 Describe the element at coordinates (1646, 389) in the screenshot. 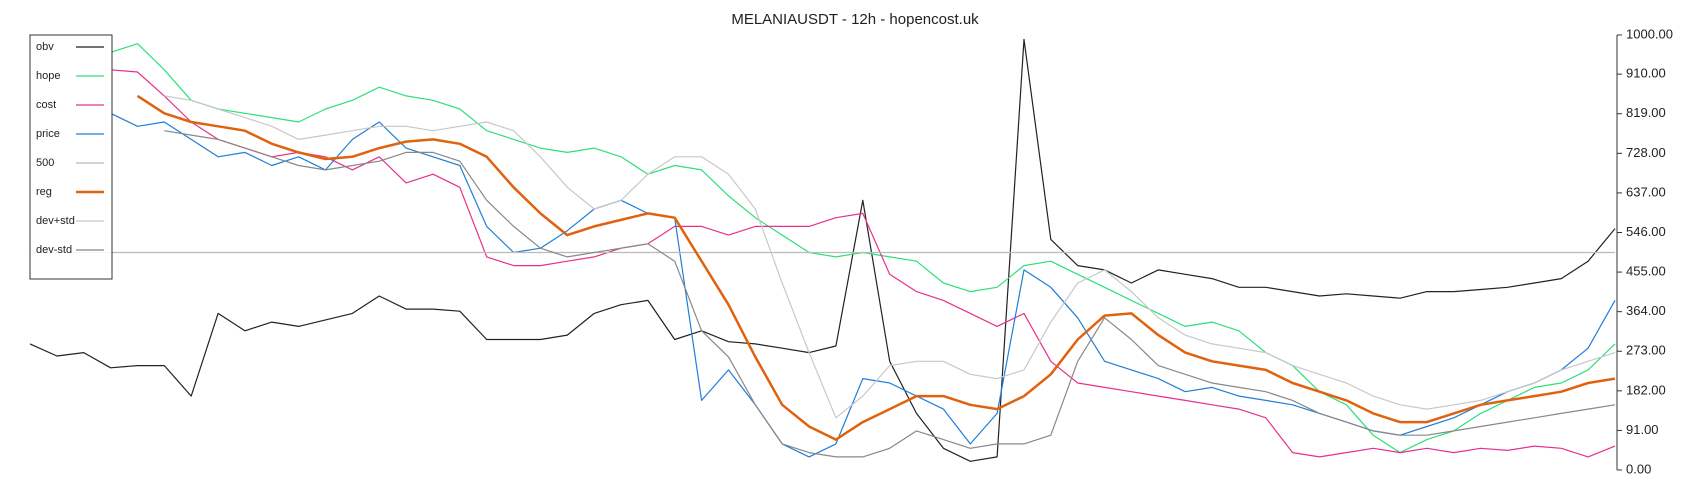

I see `y-tick-label: 182.00` at that location.